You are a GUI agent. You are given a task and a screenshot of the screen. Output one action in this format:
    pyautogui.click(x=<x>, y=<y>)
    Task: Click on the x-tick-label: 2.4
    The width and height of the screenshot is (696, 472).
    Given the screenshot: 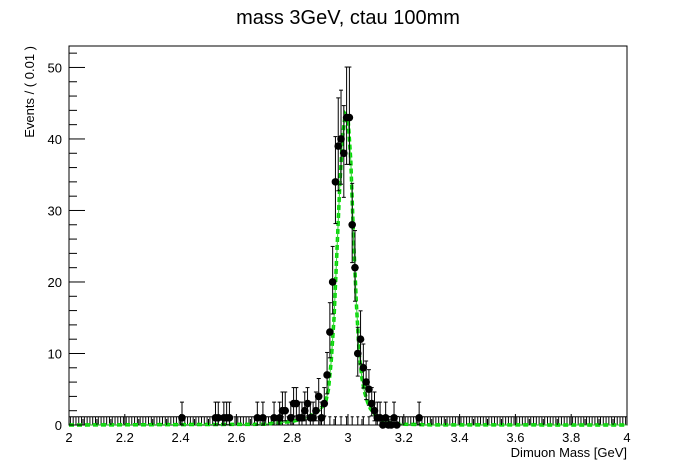 What is the action you would take?
    pyautogui.click(x=181, y=437)
    